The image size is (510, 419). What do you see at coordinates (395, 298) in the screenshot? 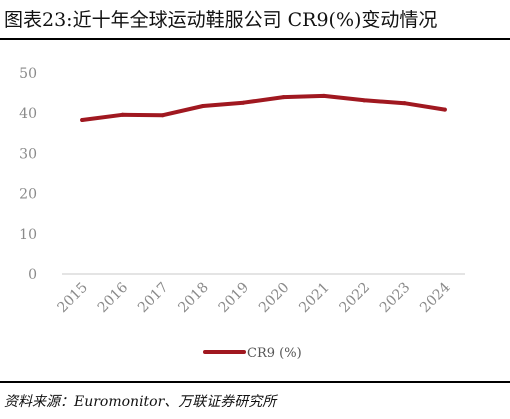
I see `x-tick-label: 2023` at bounding box center [395, 298].